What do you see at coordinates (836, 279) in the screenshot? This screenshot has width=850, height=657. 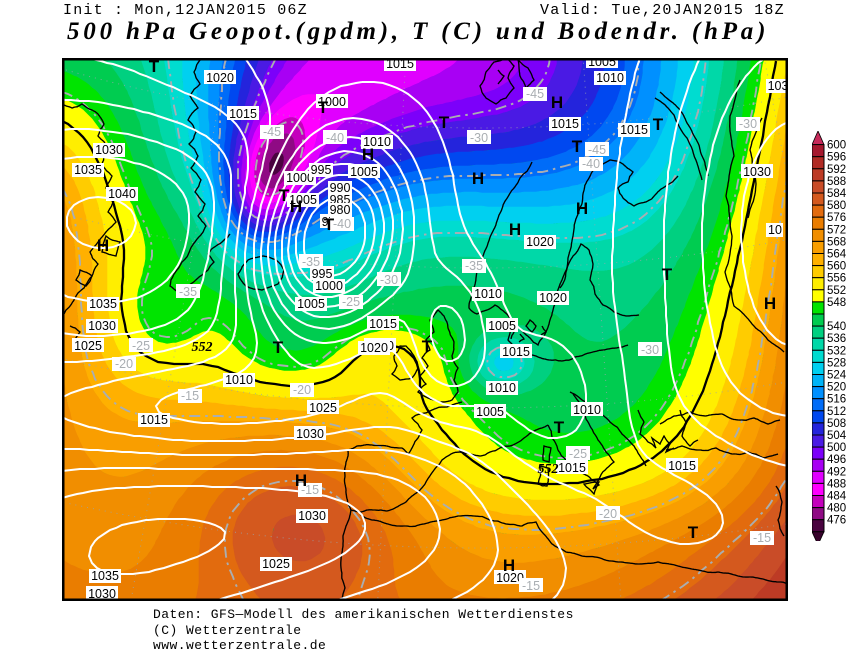 I see `svg-text: 556` at bounding box center [836, 279].